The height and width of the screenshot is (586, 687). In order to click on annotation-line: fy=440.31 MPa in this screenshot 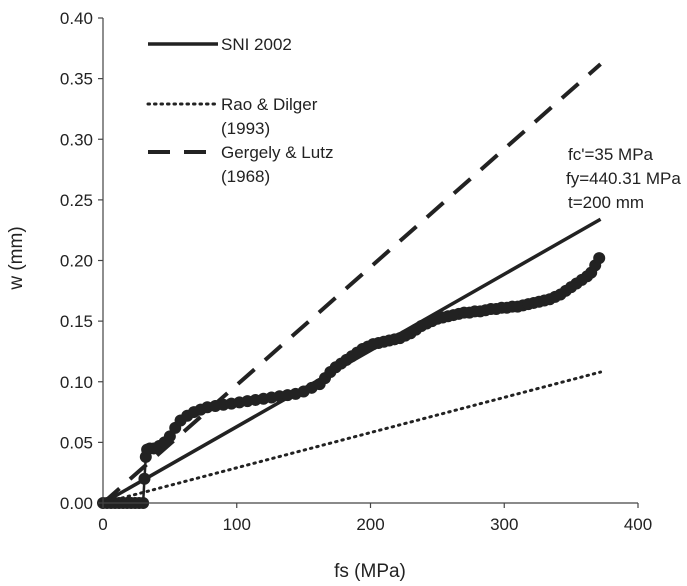, I will do `click(623, 178)`.